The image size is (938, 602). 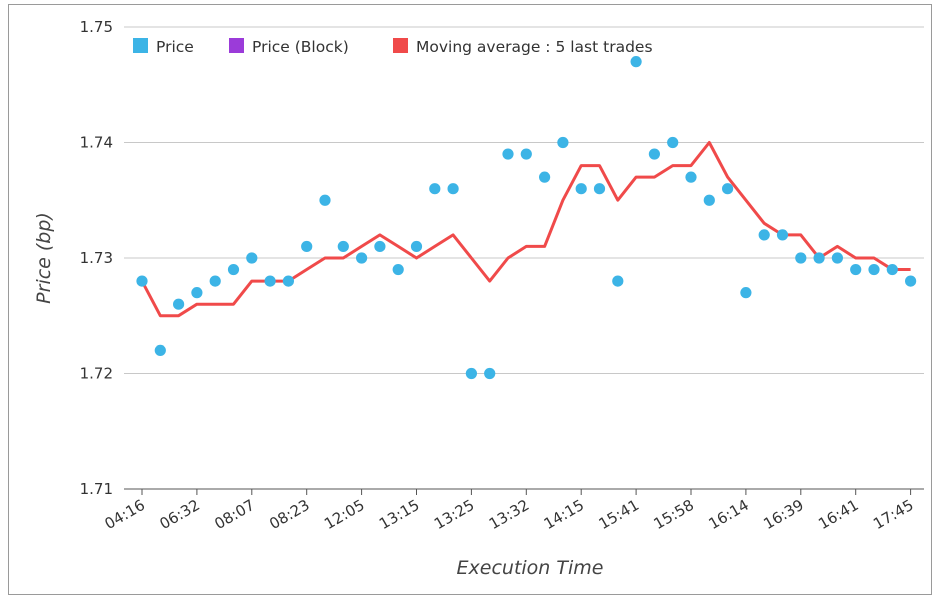 I want to click on y-tick-labels: 1.71 1.72 1.73 1.74 1.75, so click(x=96, y=258).